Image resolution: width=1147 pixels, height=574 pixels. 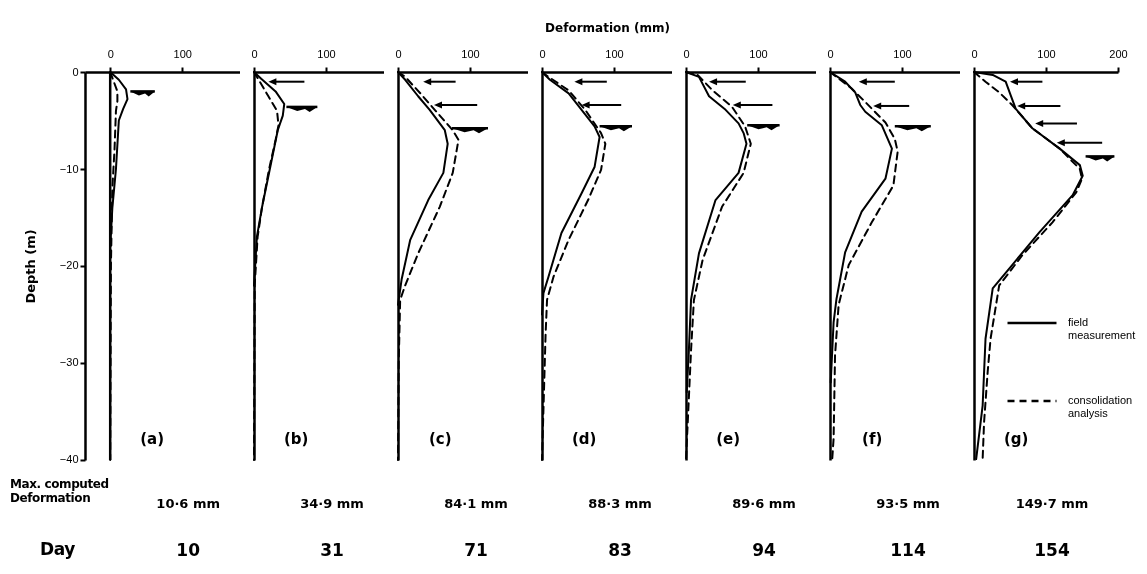 What do you see at coordinates (58, 549) in the screenshot?
I see `text: Day` at bounding box center [58, 549].